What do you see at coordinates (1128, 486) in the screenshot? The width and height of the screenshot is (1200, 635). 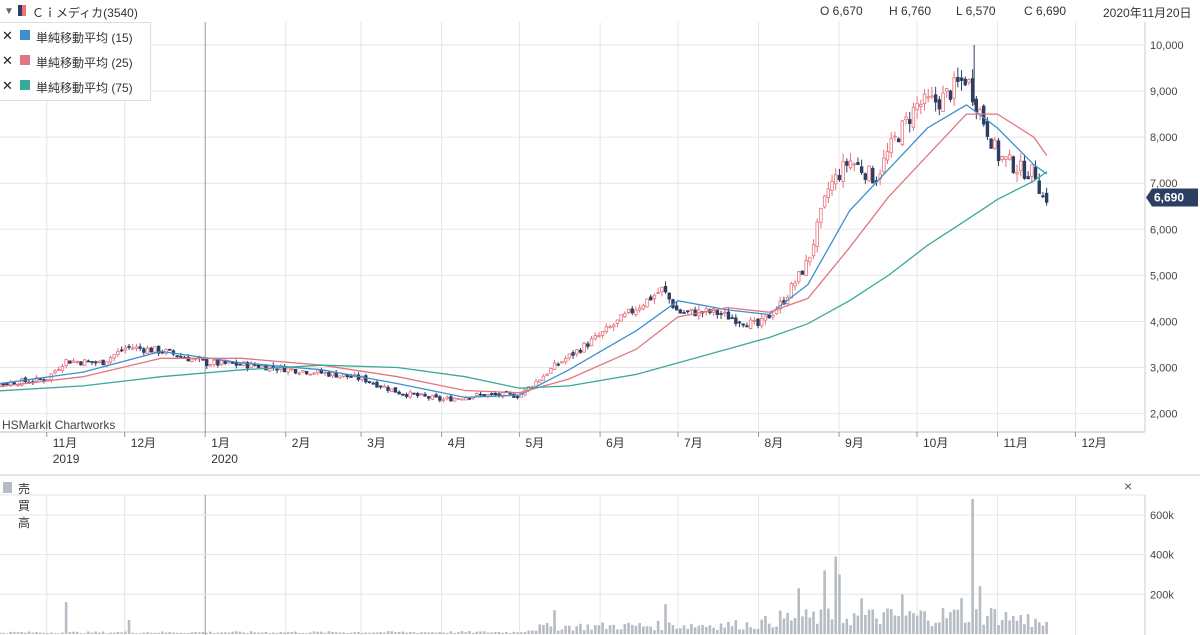 I see `volume-close-icon: ×` at bounding box center [1128, 486].